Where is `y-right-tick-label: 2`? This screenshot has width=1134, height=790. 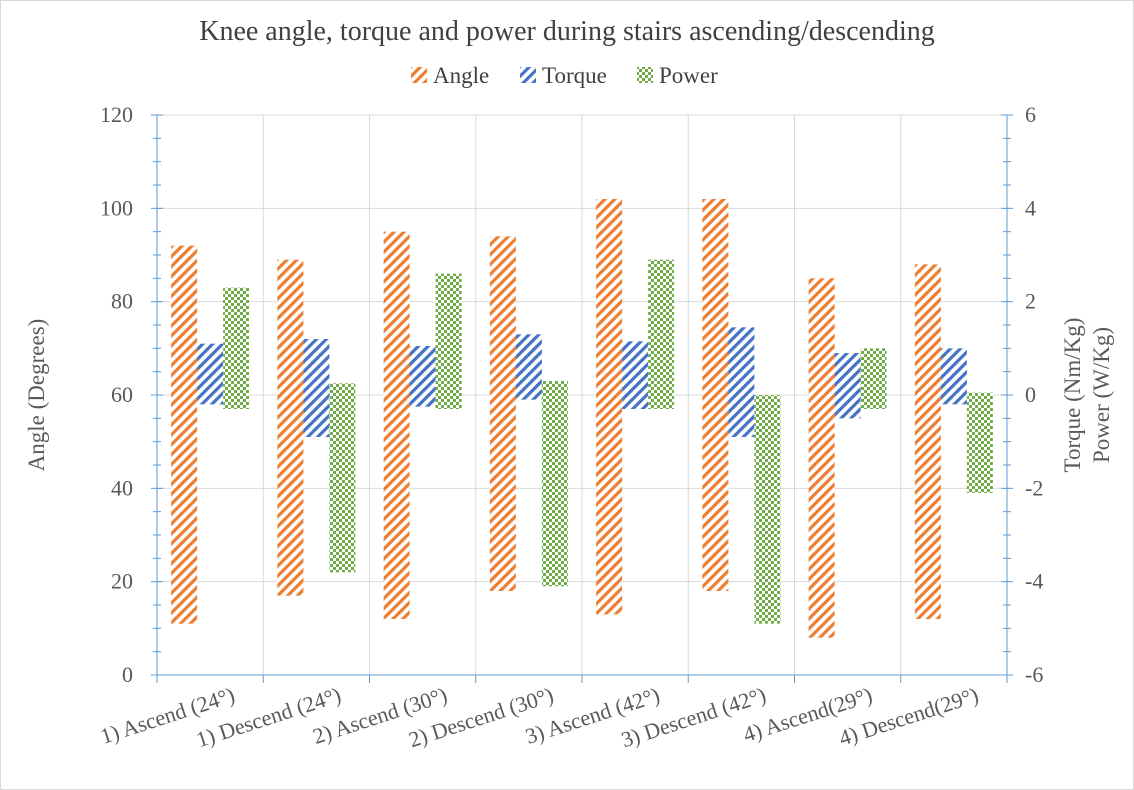 y-right-tick-label: 2 is located at coordinates (1030, 301).